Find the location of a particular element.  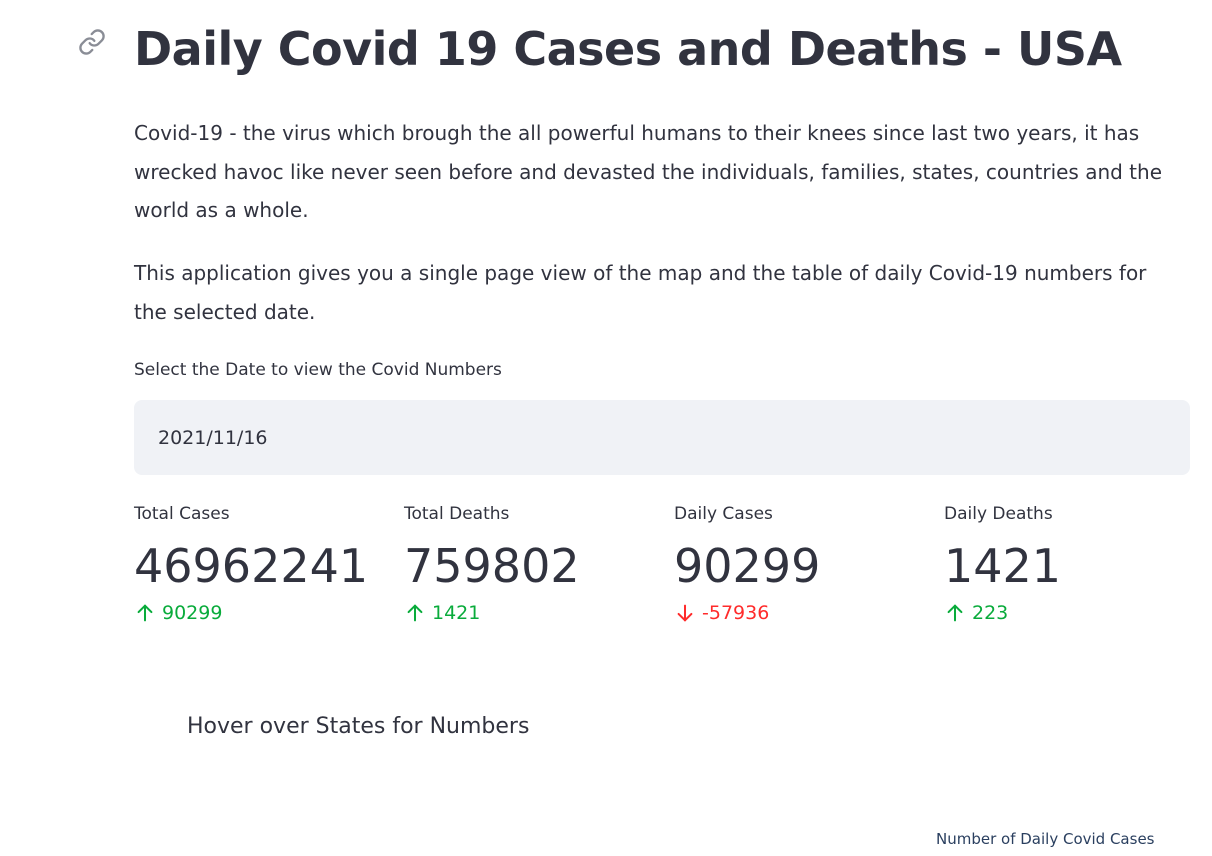

metric-daily-deaths: Daily Deaths 1421 223 is located at coordinates (1074, 564).